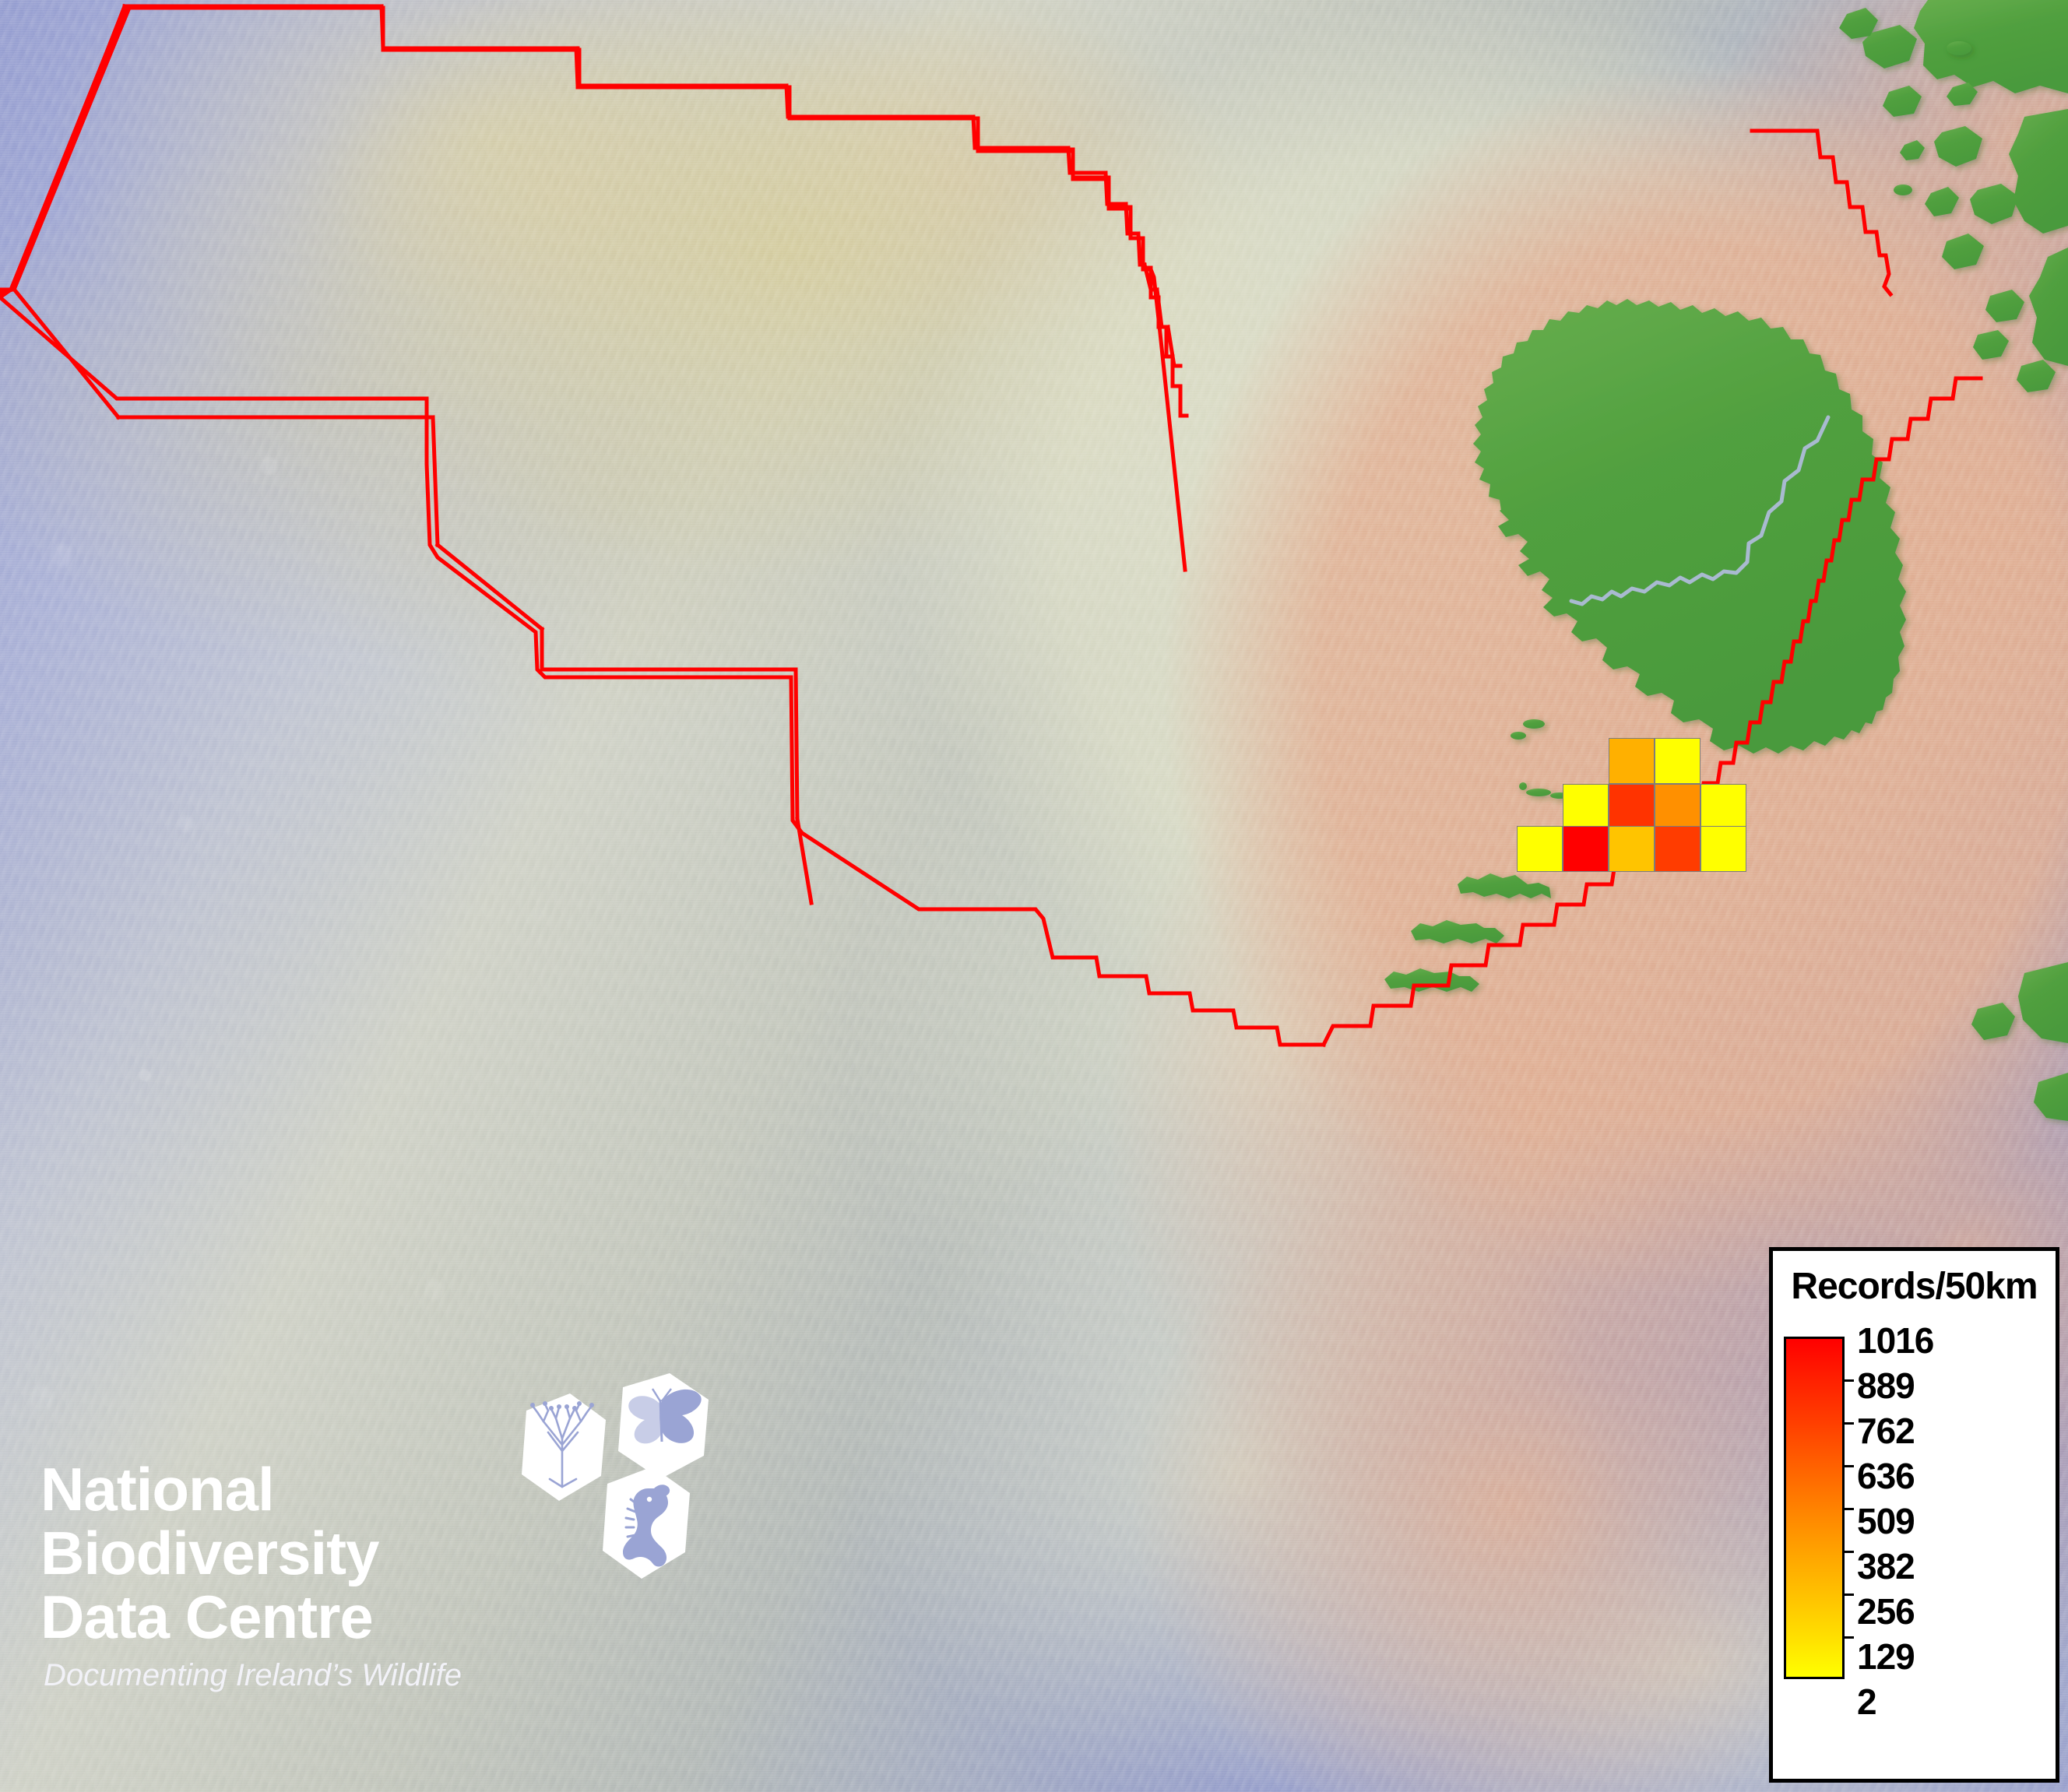 The image size is (2068, 1792). I want to click on logo-line-2: Biodiversity, so click(210, 1553).